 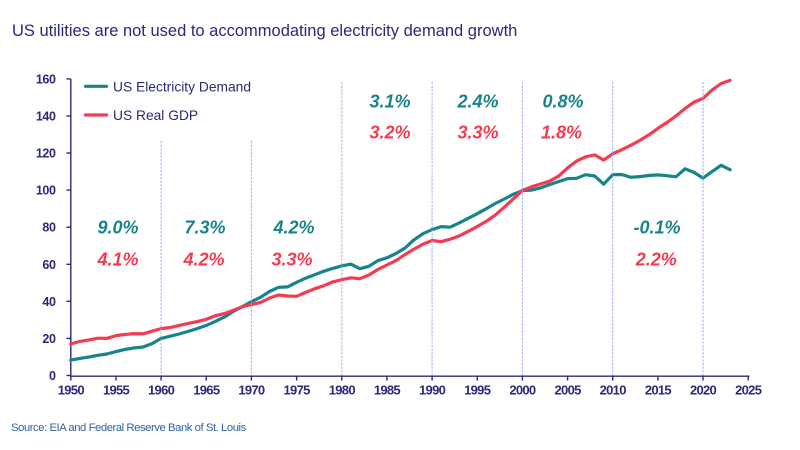 What do you see at coordinates (748, 389) in the screenshot?
I see `svg-text: 2025` at bounding box center [748, 389].